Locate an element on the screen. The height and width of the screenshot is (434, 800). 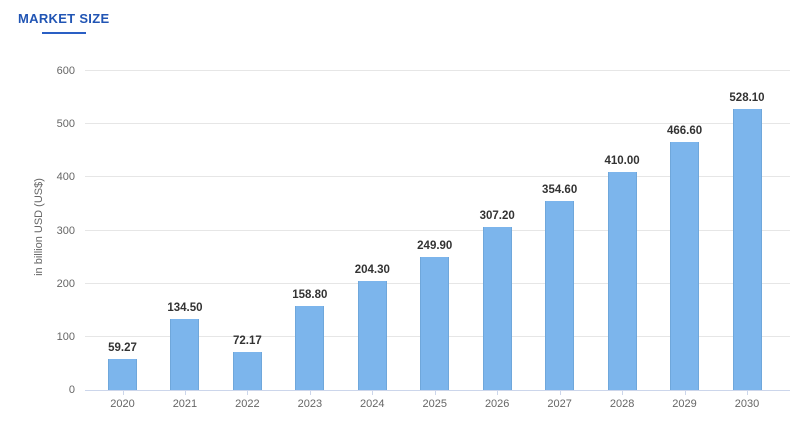
x-axis-label: 2020 is located at coordinates (122, 404).